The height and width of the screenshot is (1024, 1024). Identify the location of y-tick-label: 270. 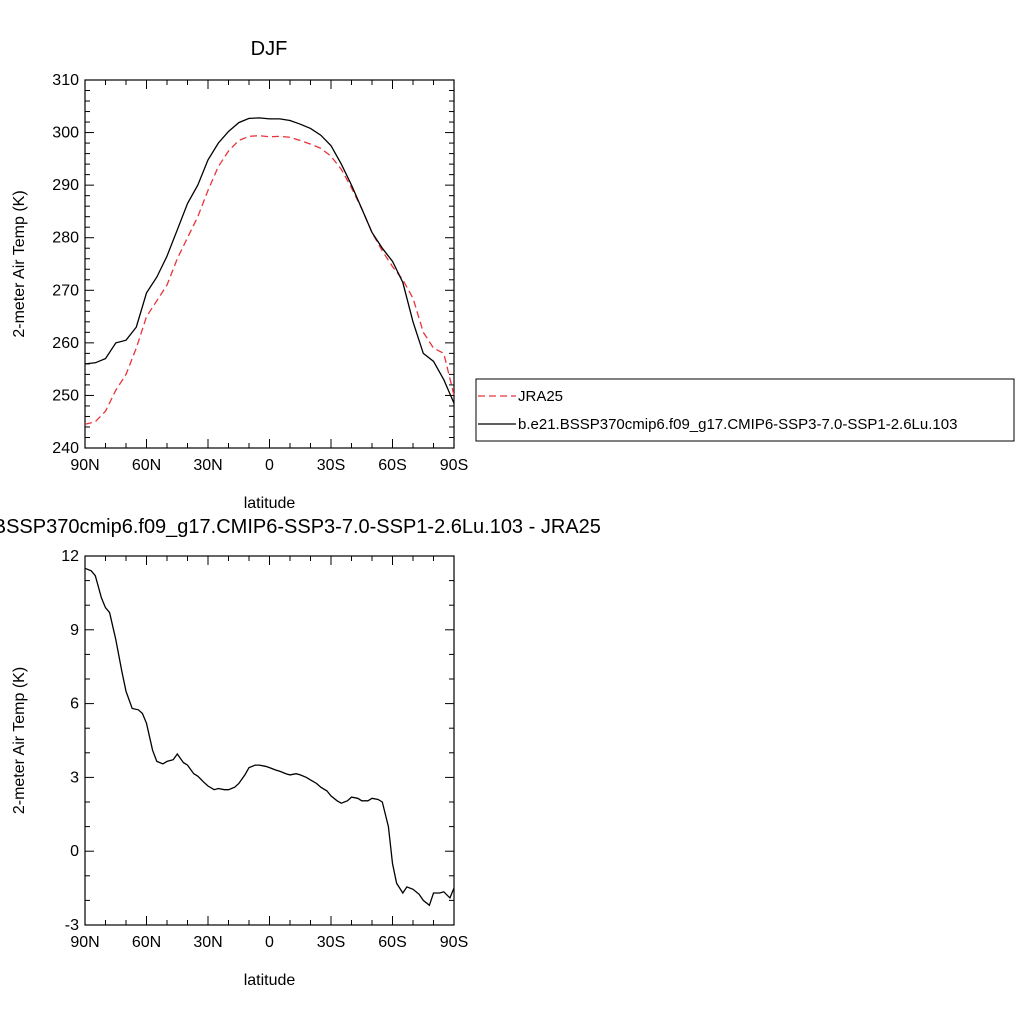
(65, 290).